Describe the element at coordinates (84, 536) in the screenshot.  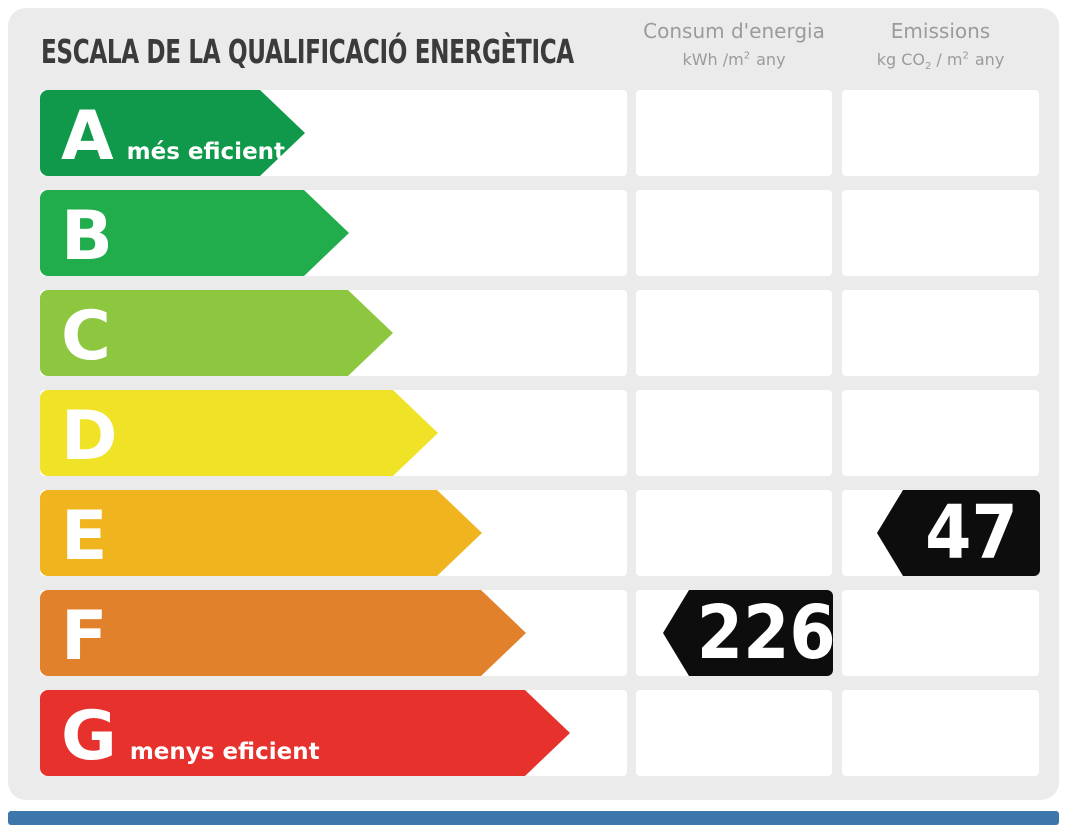
I see `grade-letter: E` at that location.